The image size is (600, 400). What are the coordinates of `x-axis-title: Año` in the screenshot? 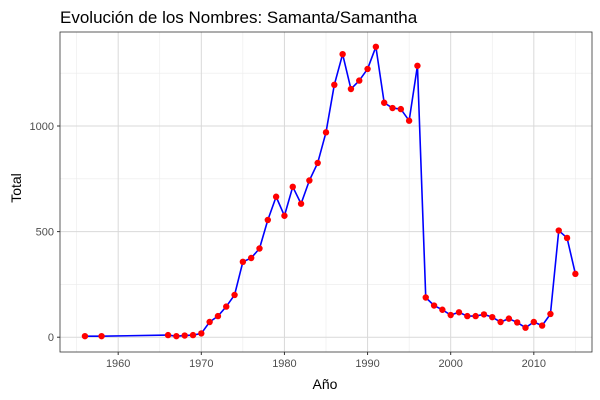 It's located at (325, 384).